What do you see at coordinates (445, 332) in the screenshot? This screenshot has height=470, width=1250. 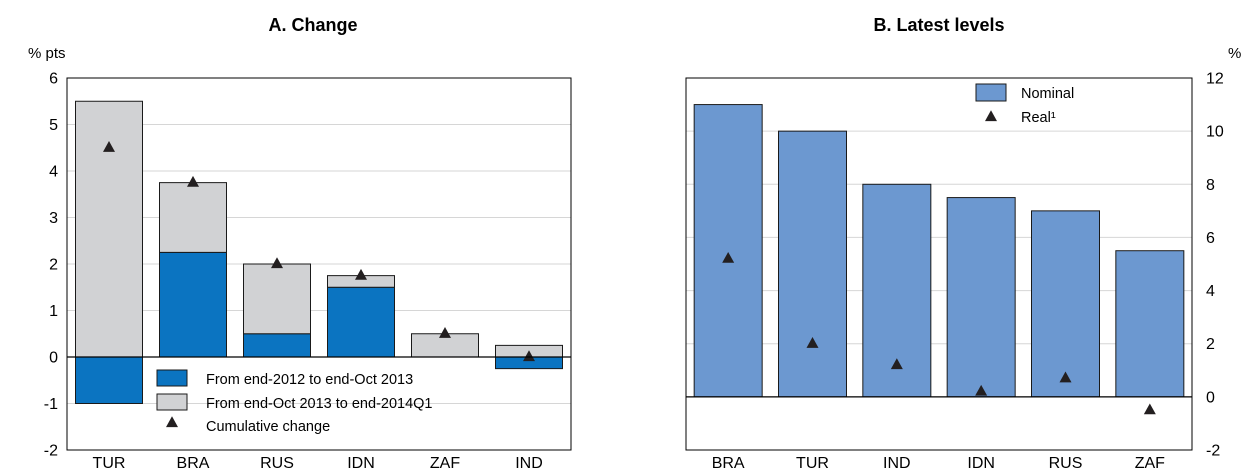 I see `panel-a-marker-zaf` at bounding box center [445, 332].